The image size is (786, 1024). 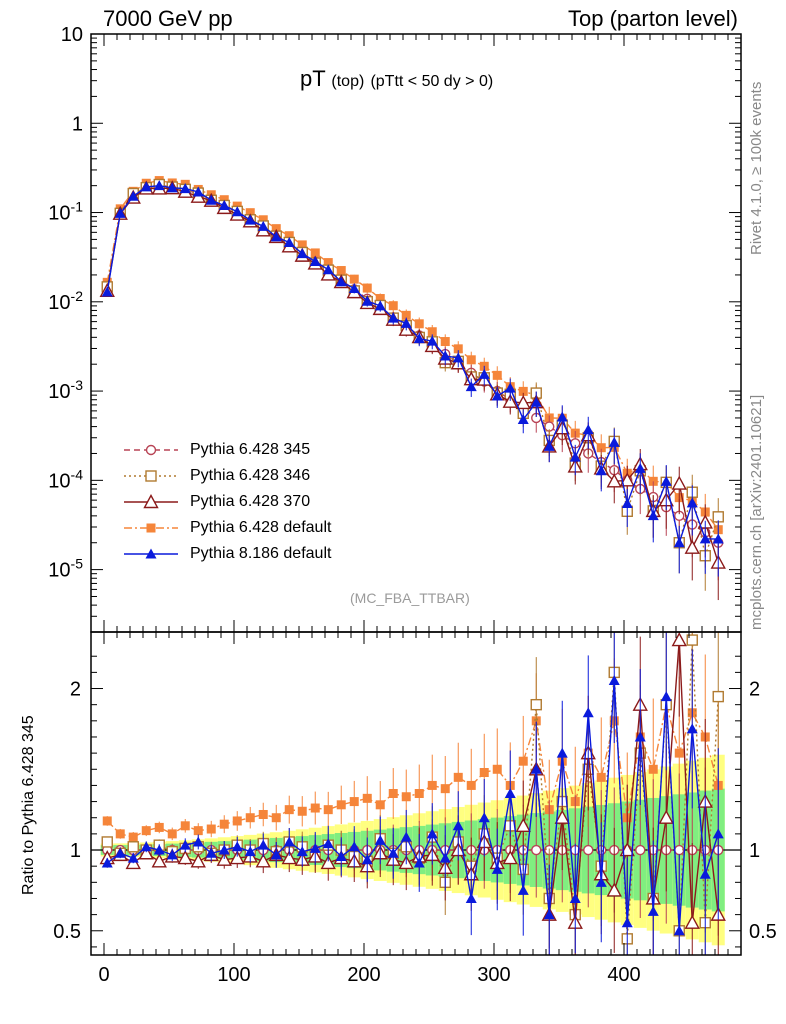 What do you see at coordinates (226, 476) in the screenshot?
I see `legend-entry: Pythia 6.428 346` at bounding box center [226, 476].